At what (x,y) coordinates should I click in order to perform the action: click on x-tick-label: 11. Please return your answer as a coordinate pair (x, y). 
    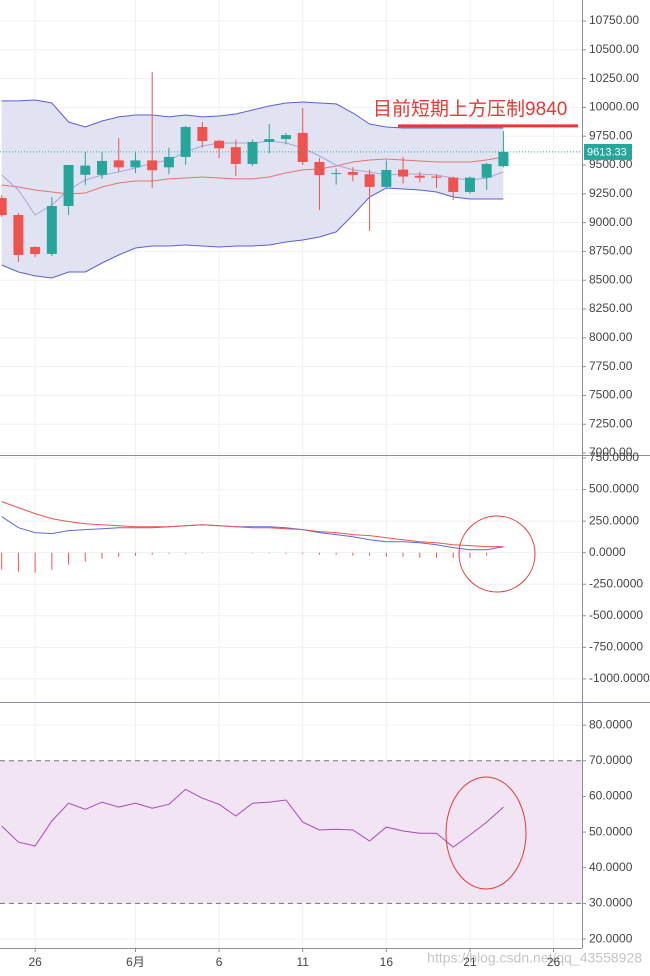
    Looking at the image, I should click on (302, 962).